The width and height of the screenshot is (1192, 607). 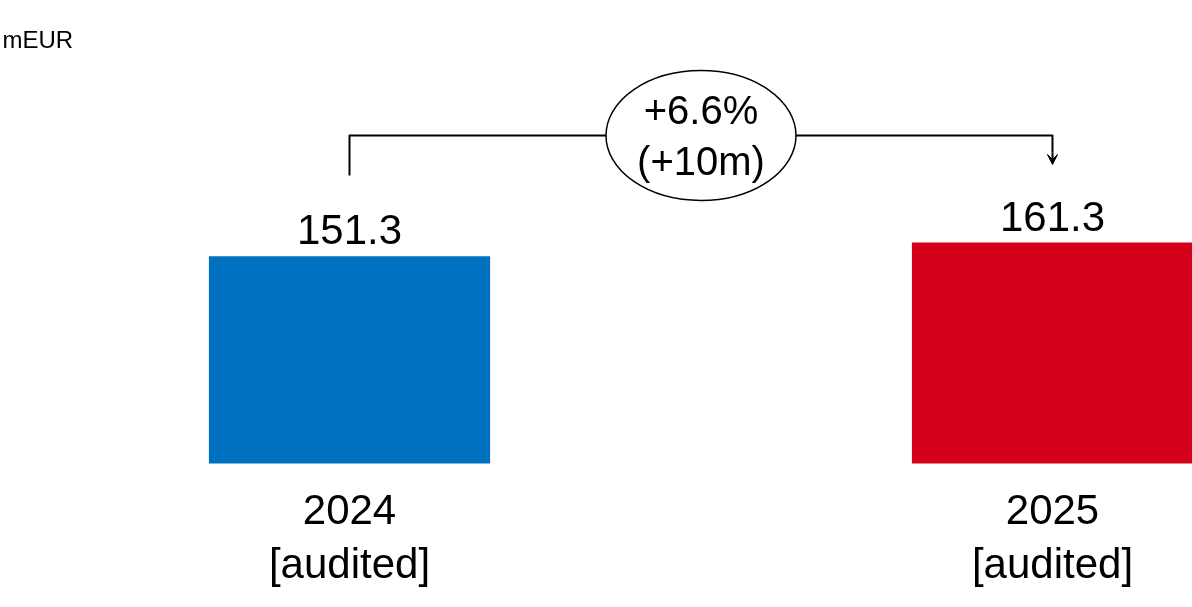 I want to click on x-tick-label: 2025 [audited], so click(x=1052, y=536).